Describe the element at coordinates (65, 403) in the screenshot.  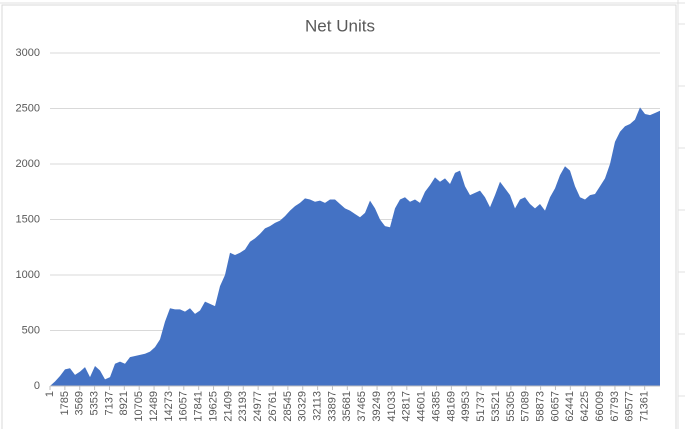
I see `x-tick-label: 1785` at that location.